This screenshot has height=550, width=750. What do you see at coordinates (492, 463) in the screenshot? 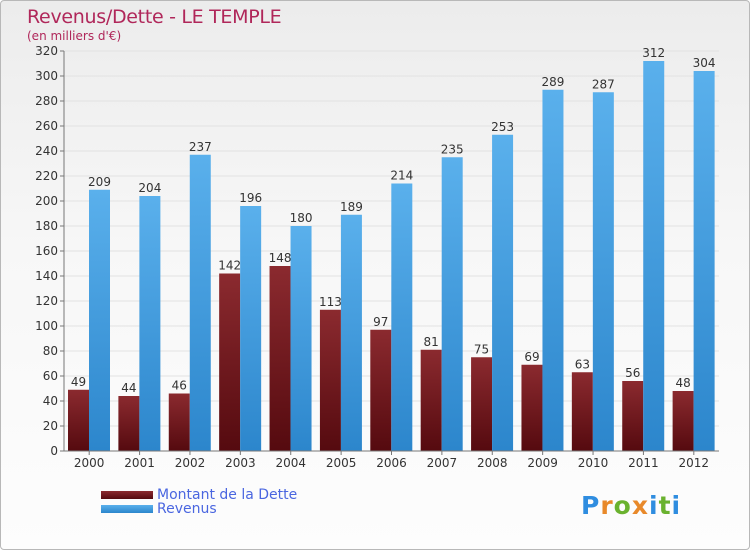
I see `x-tick-label: 2008` at bounding box center [492, 463].